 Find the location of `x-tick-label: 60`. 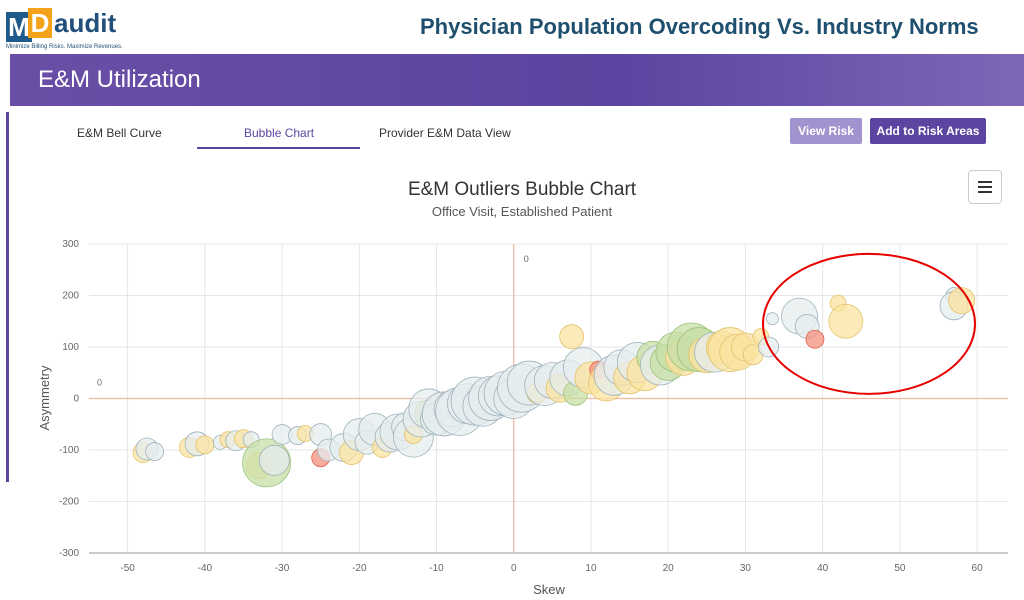

x-tick-label: 60 is located at coordinates (978, 568).